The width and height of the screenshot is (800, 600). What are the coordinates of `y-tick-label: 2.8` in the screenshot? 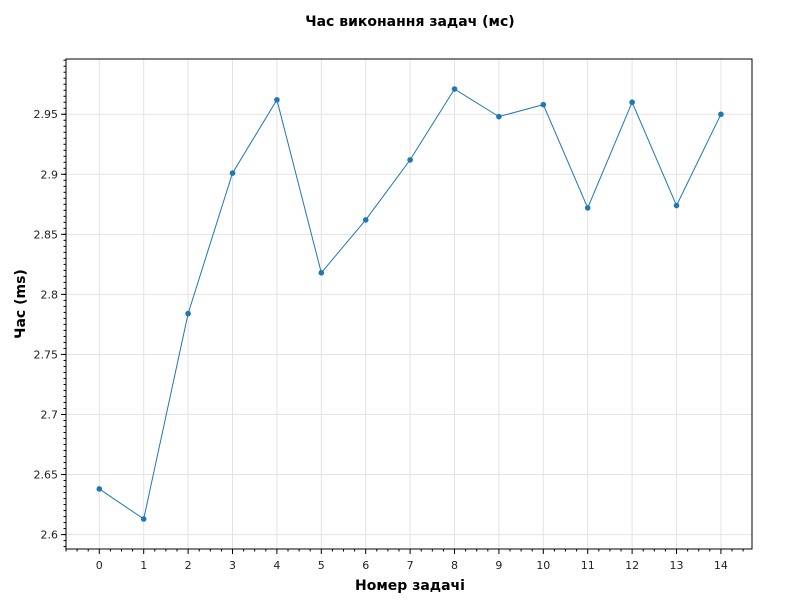 It's located at (50, 294).